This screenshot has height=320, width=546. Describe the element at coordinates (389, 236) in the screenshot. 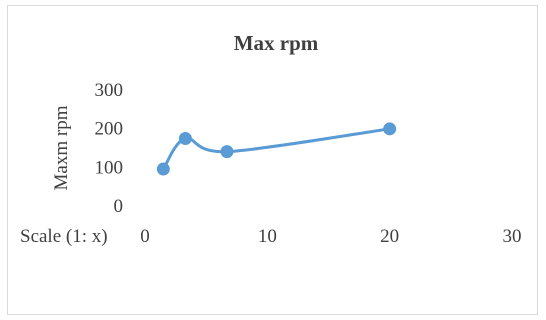

I see `x-tick-label: 20` at that location.